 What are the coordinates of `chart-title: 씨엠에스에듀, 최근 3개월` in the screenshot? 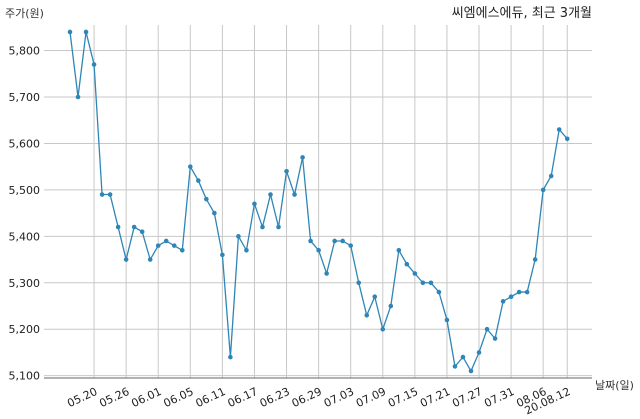 It's located at (522, 13).